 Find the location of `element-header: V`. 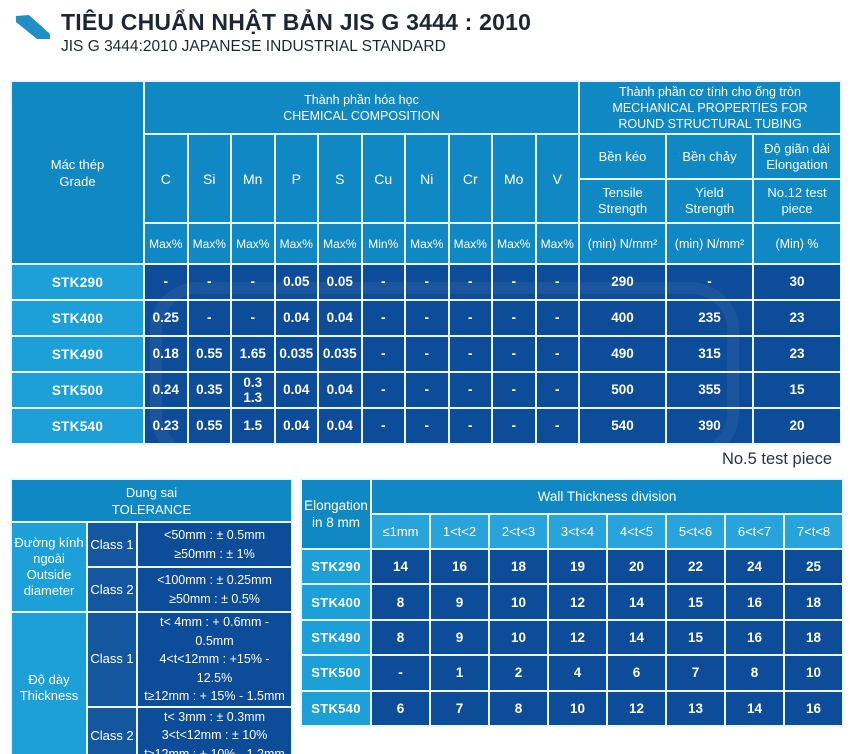

element-header: V is located at coordinates (557, 178).